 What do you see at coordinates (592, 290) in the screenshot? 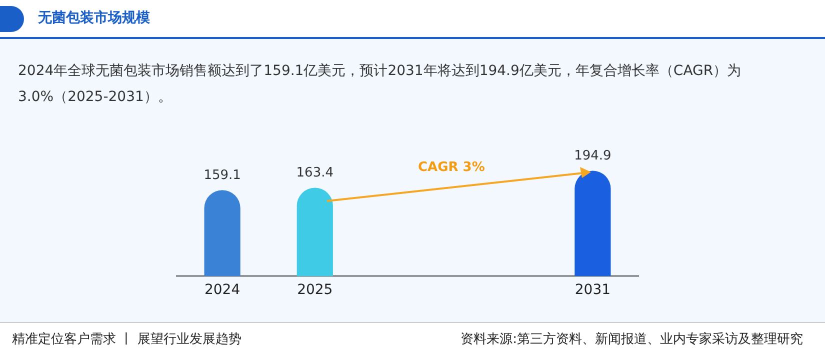
I see `x-tick-label: 2031` at bounding box center [592, 290].